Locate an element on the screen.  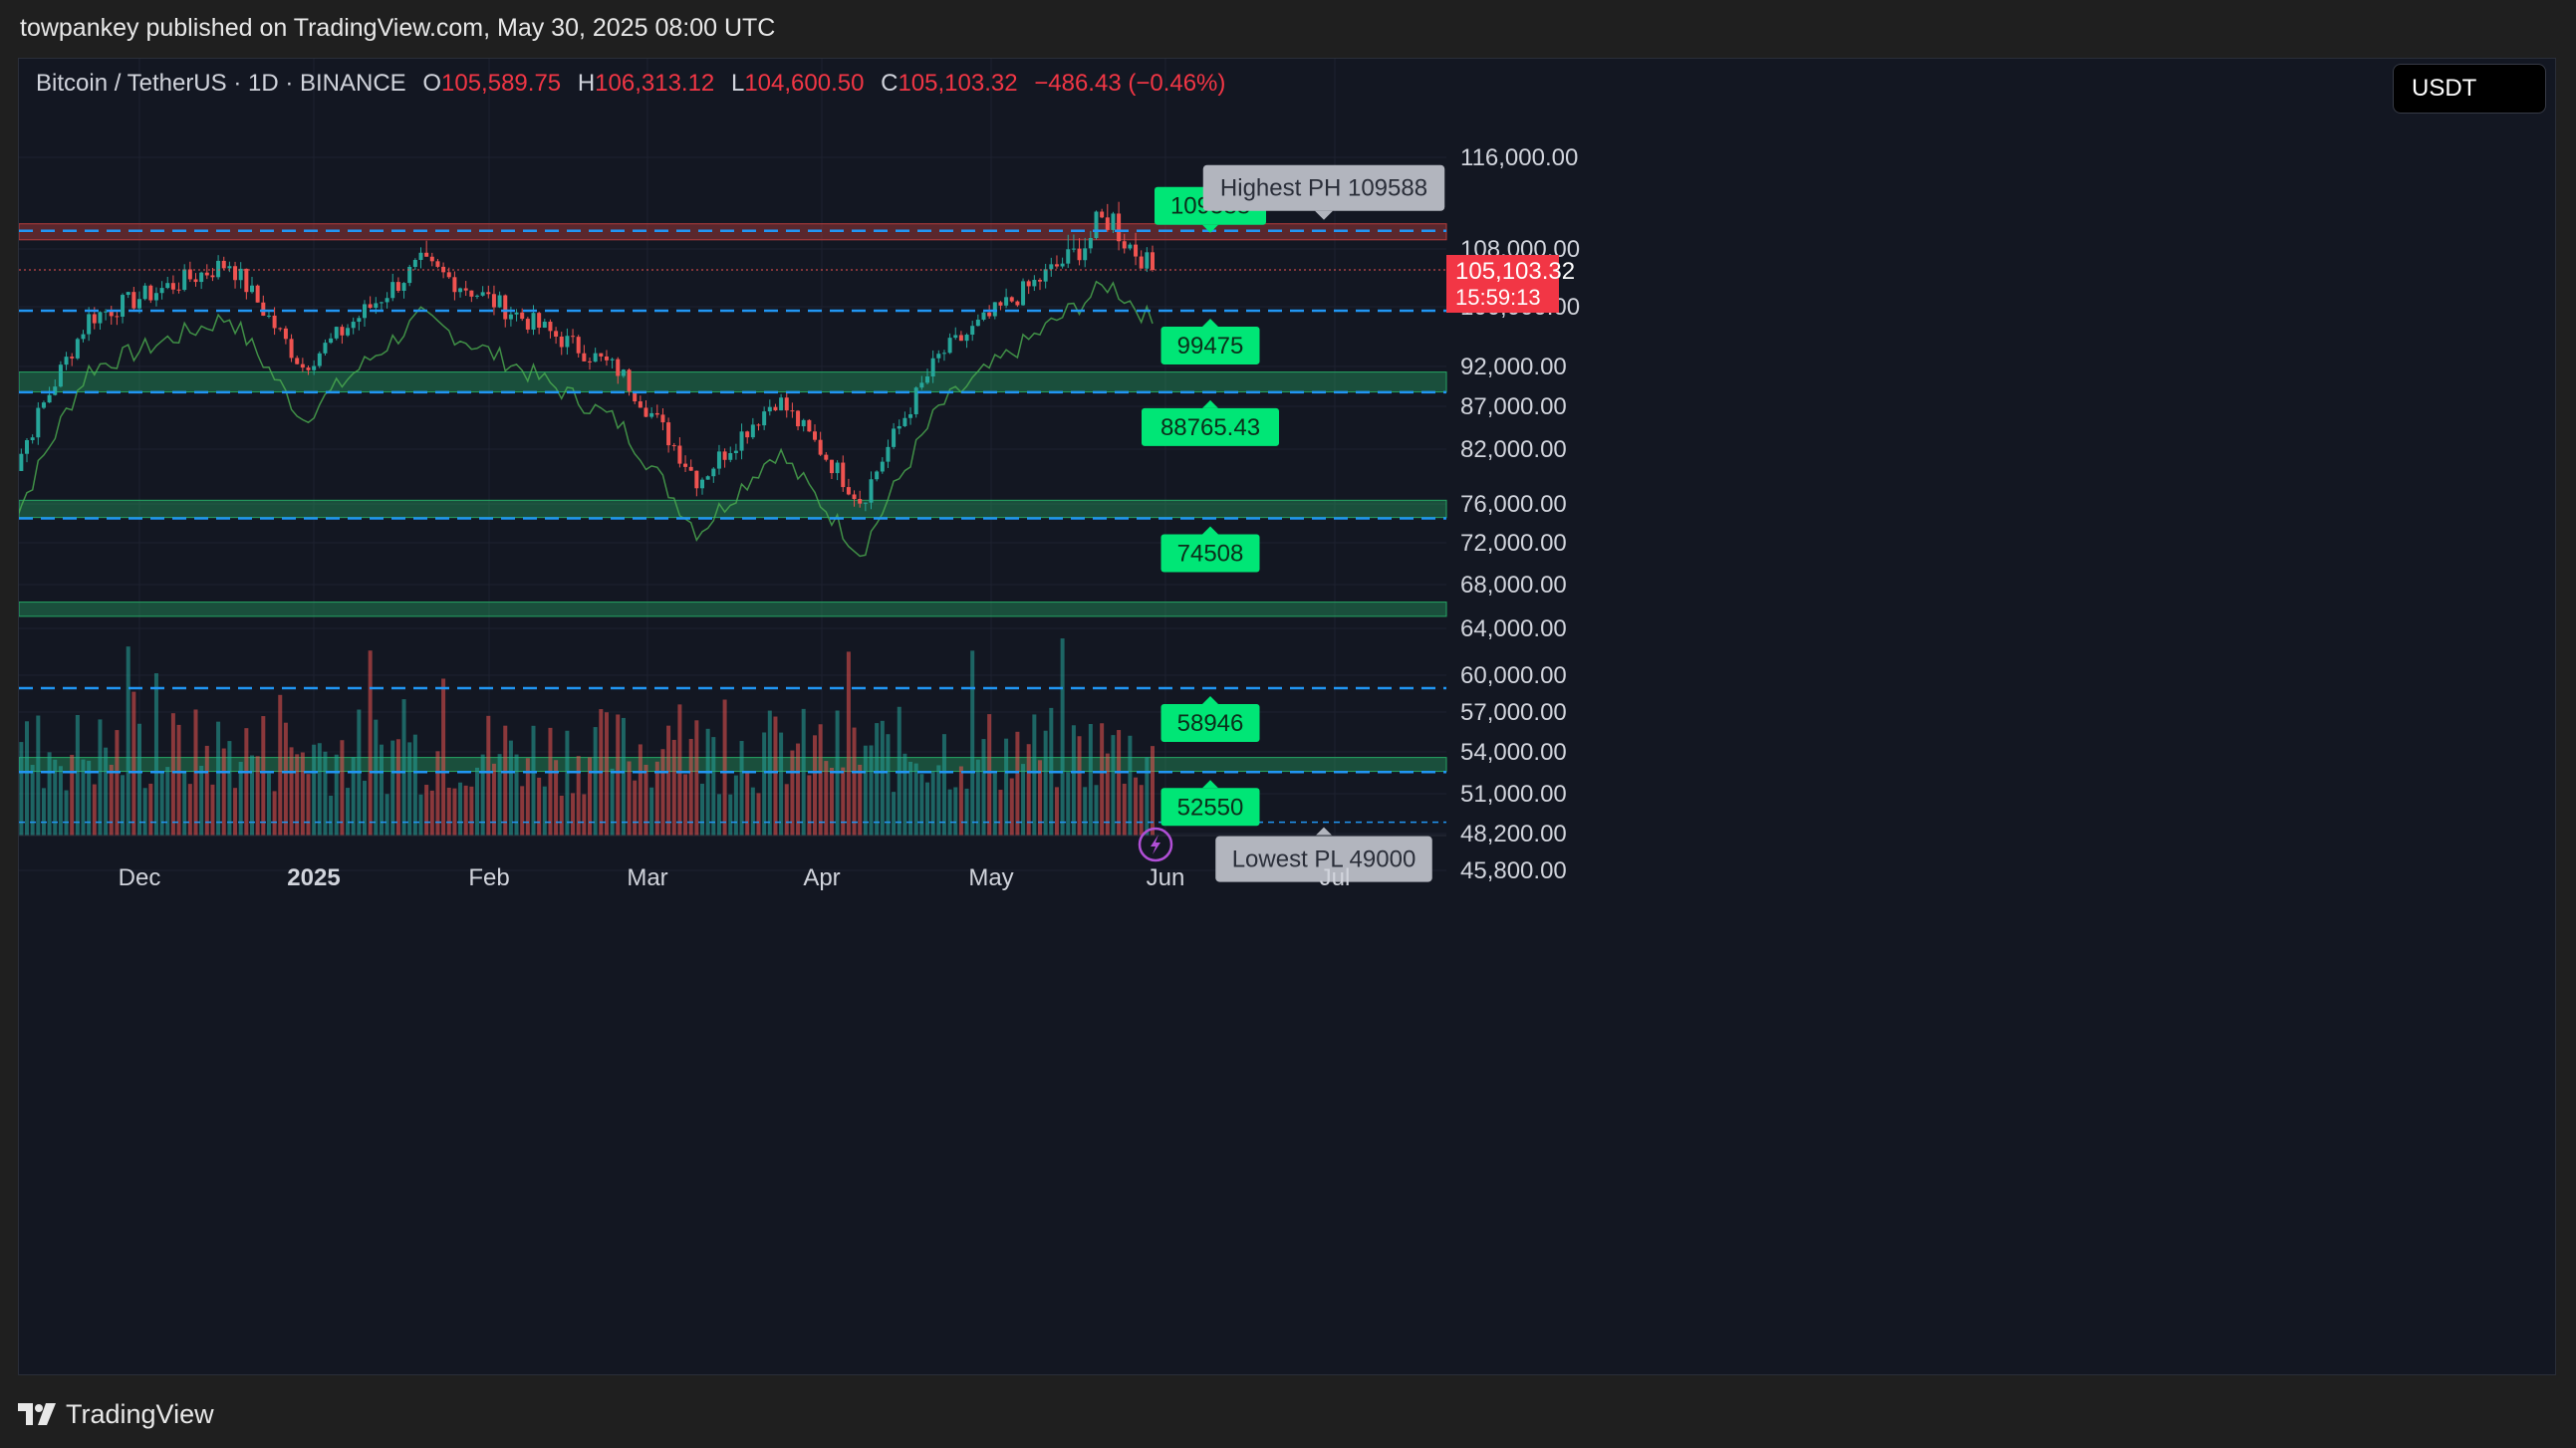
pivot-label-box is located at coordinates (1323, 859).